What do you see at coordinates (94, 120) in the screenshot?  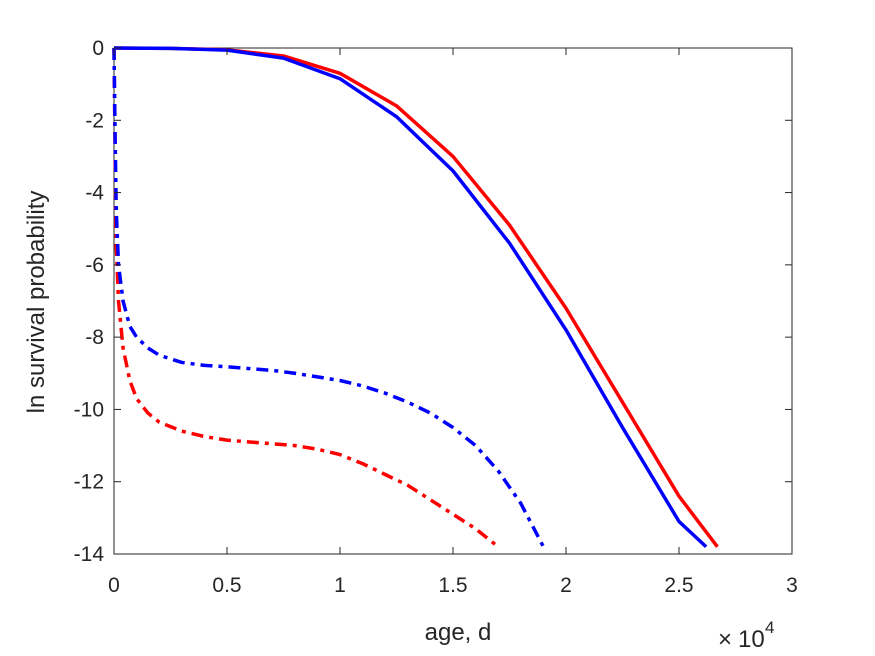 I see `y-tick-label: -2` at bounding box center [94, 120].